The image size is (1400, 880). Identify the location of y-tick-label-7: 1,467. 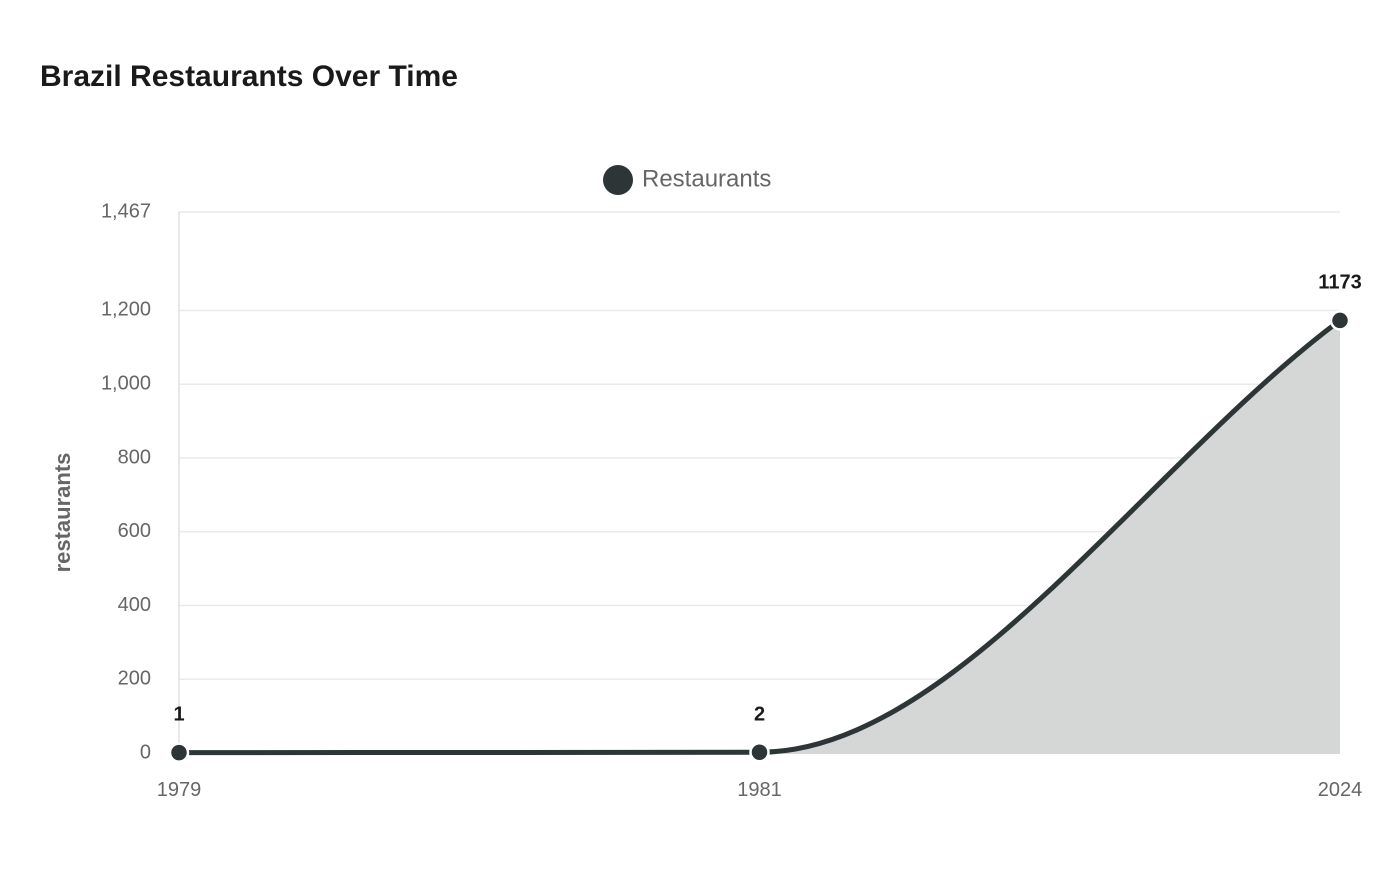
(126, 211).